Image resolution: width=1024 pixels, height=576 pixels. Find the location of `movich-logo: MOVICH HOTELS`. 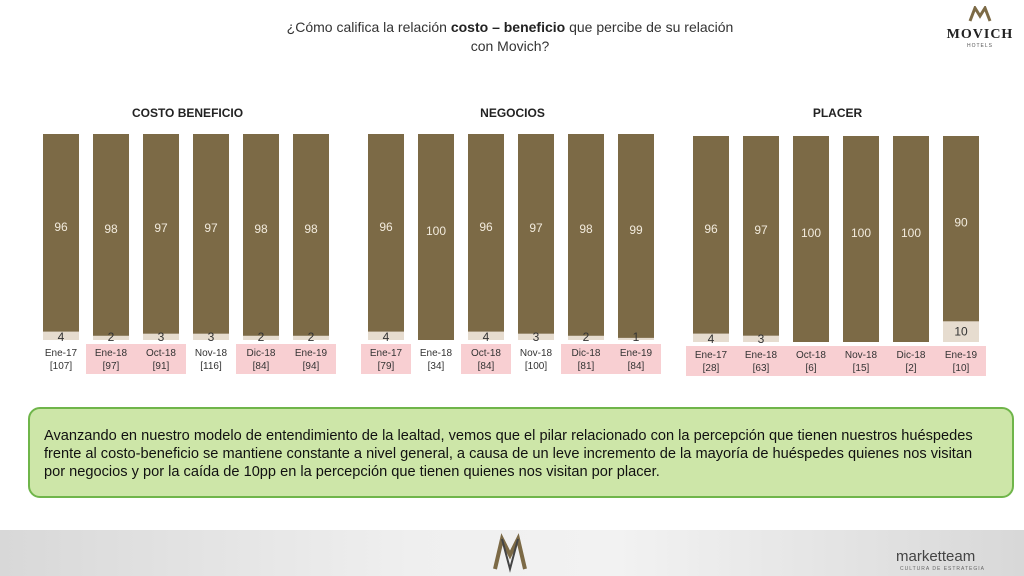

movich-logo: MOVICH HOTELS is located at coordinates (980, 26).